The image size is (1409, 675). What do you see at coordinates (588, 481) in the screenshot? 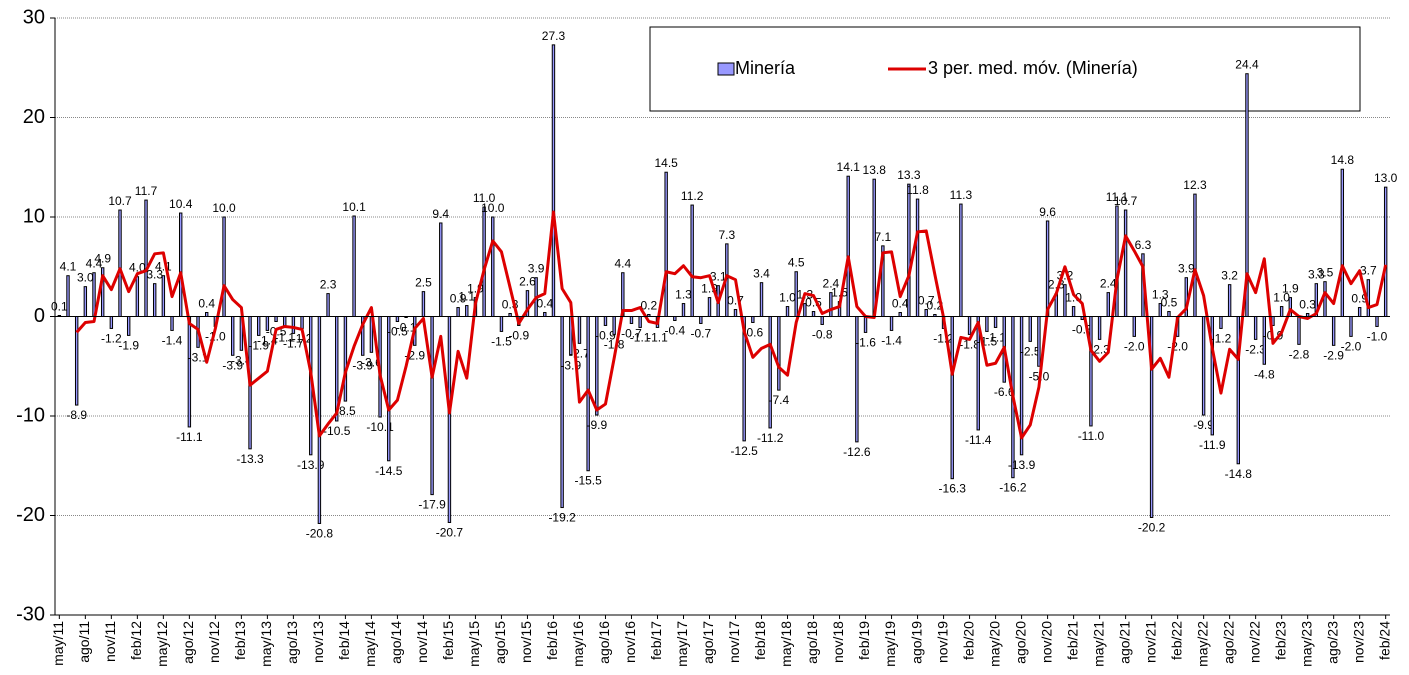
I see `data-label: -15.5` at bounding box center [588, 481].